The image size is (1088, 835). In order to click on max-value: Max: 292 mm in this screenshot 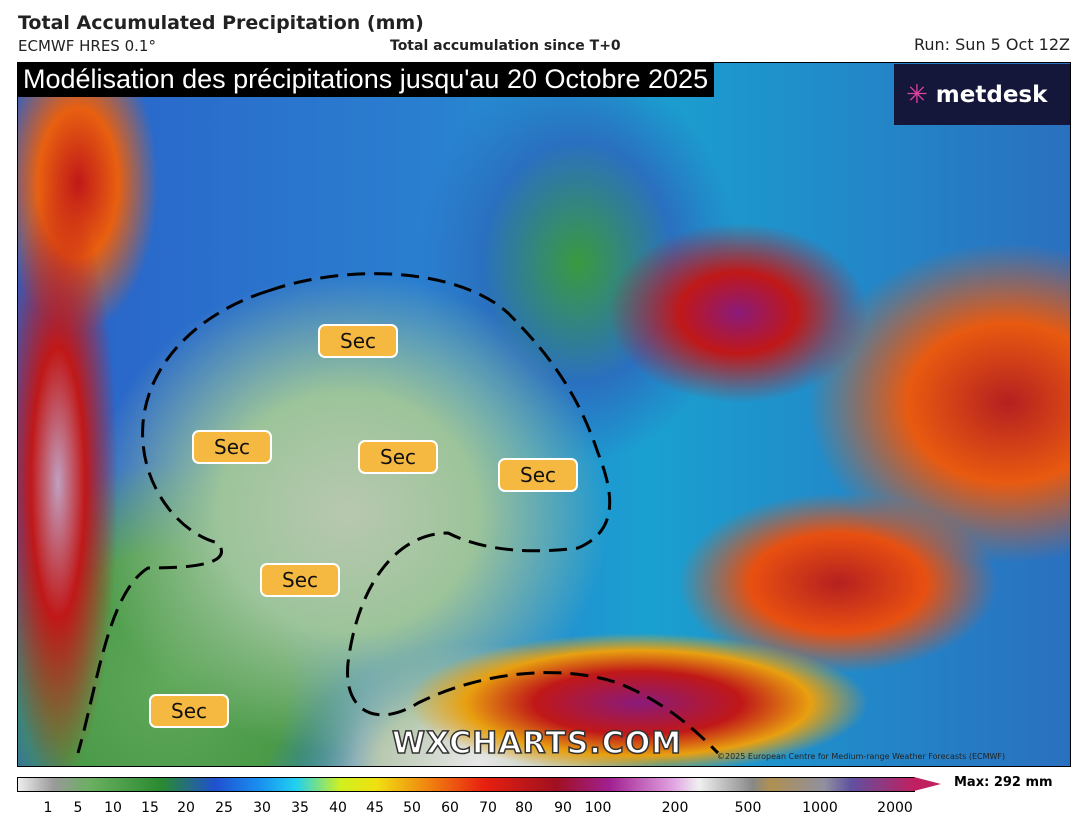, I will do `click(1003, 782)`.